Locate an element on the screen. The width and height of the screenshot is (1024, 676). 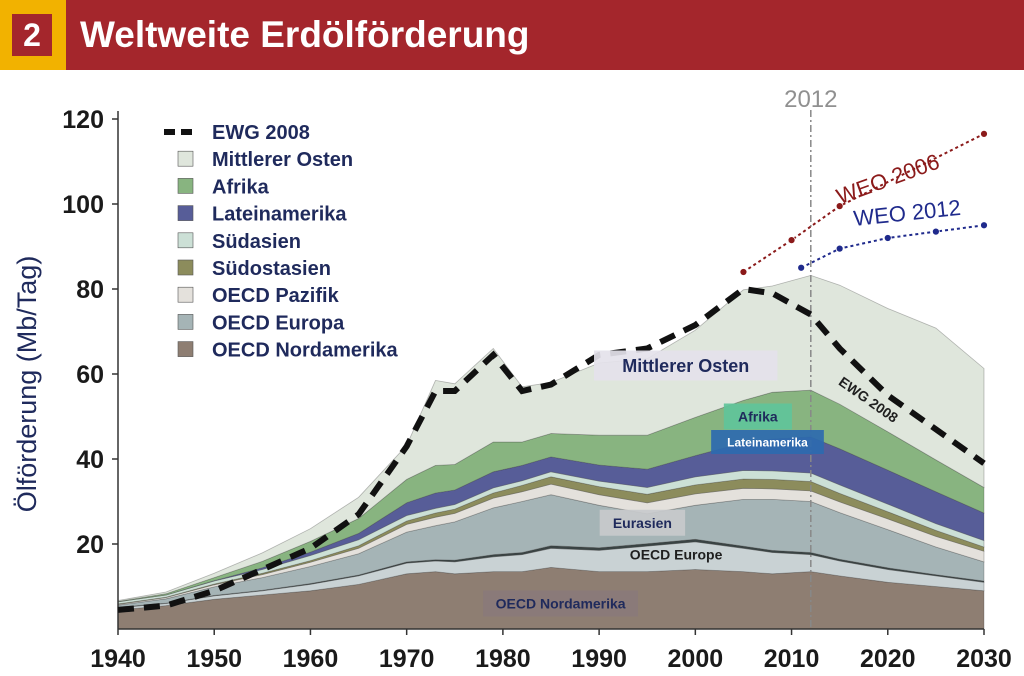
annotation-weo-2012-group: WEO 2012 is located at coordinates (907, 213).